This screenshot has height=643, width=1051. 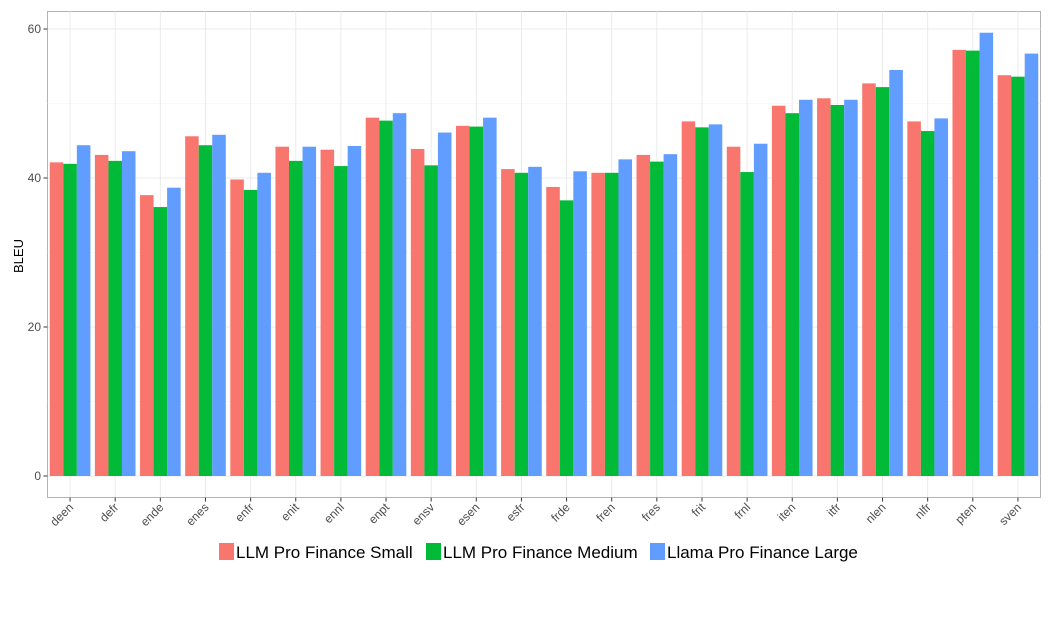 I want to click on x-tick-label: enpt, so click(x=379, y=513).